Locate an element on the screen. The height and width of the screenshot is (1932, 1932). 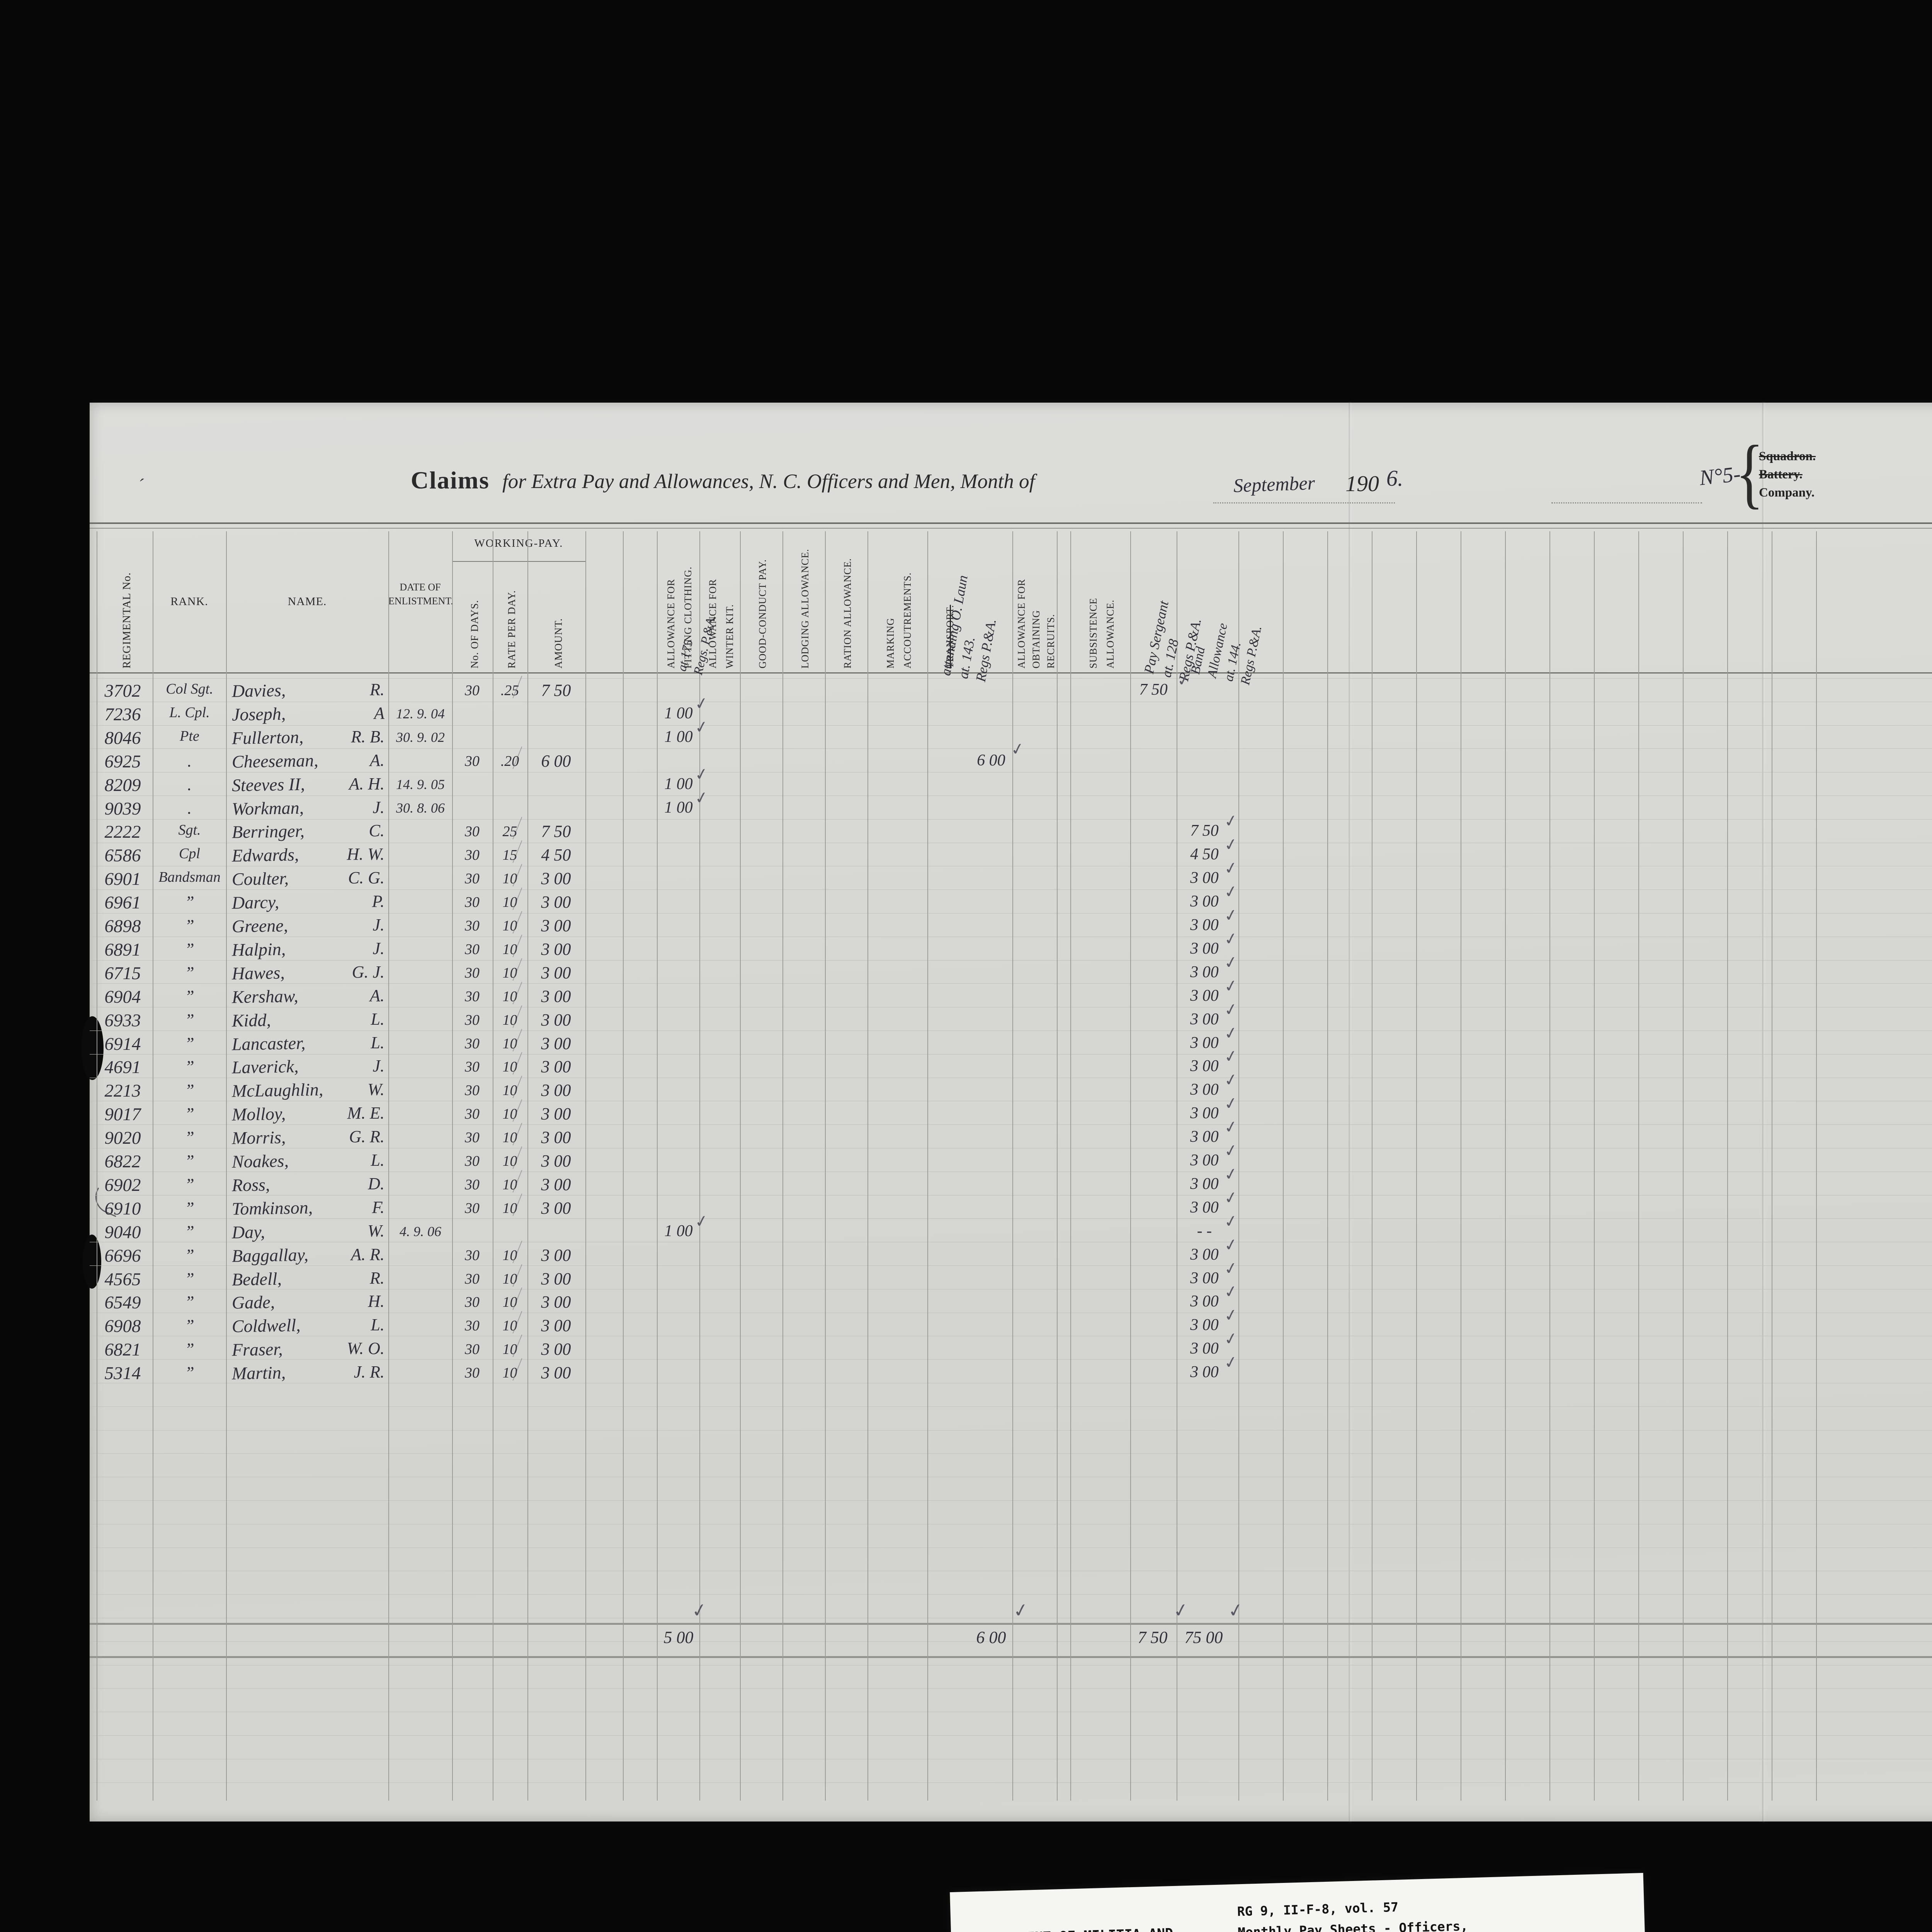
cell-regimental-no: 9039 is located at coordinates (122, 809).